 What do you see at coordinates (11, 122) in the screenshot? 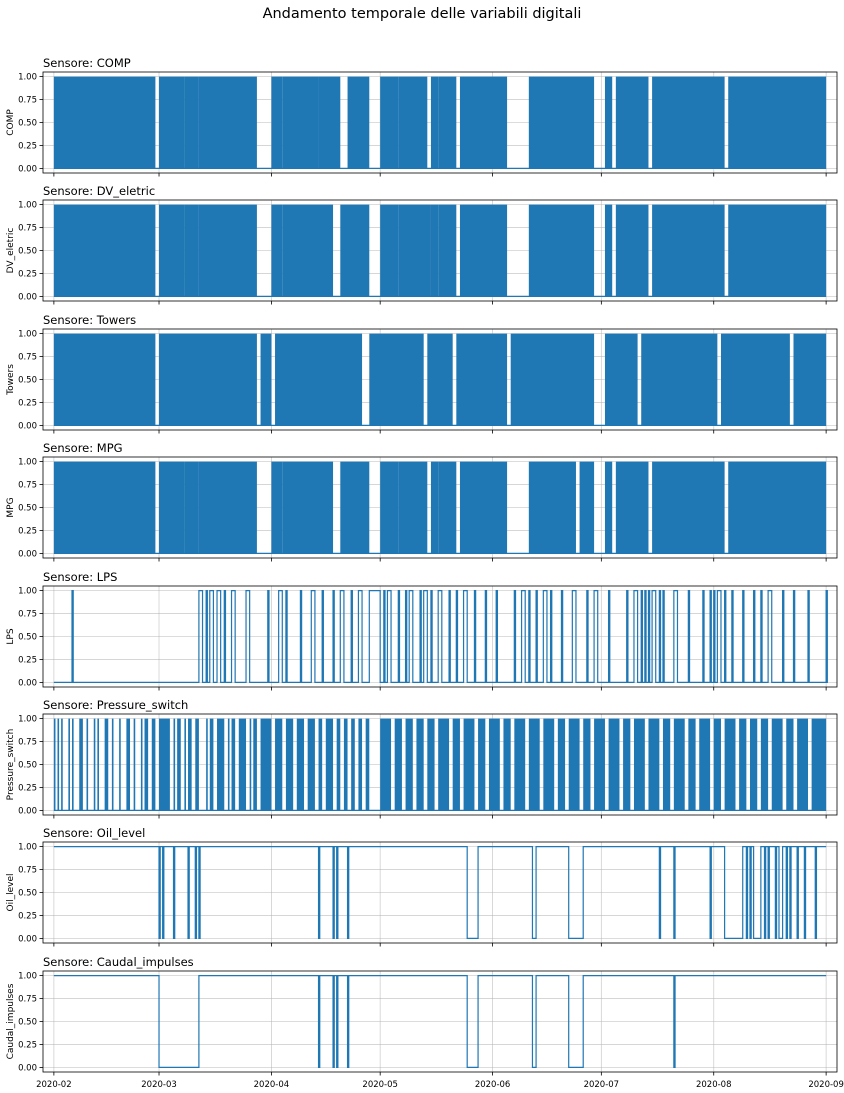
I see `y-axis-label: COMP` at bounding box center [11, 122].